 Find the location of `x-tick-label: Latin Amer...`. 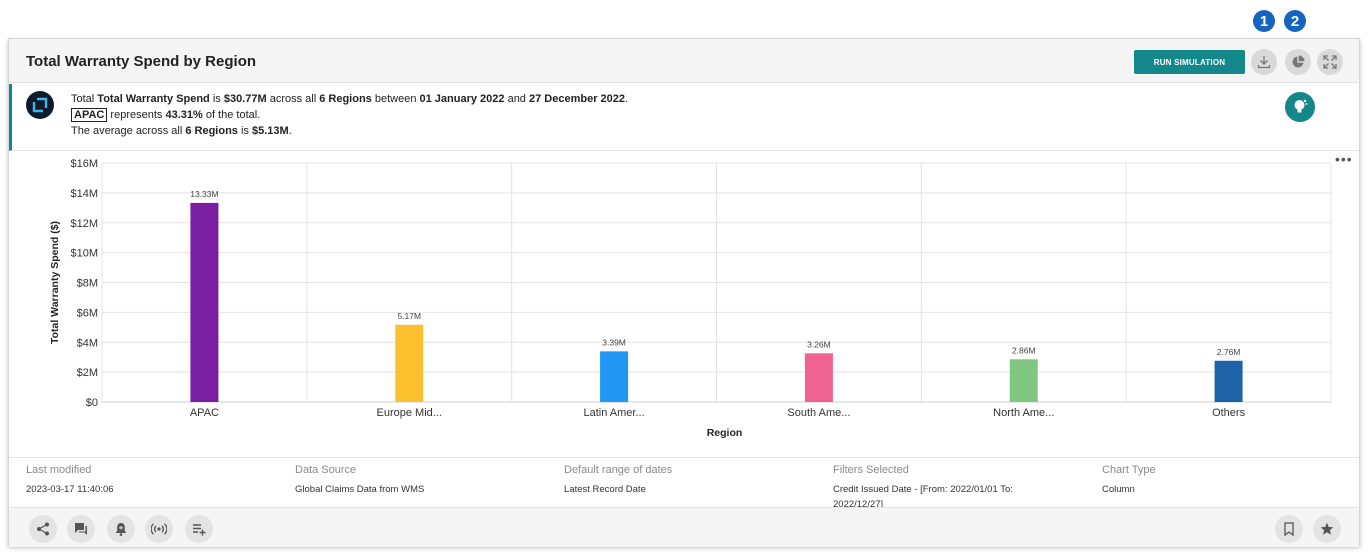

x-tick-label: Latin Amer... is located at coordinates (614, 413).